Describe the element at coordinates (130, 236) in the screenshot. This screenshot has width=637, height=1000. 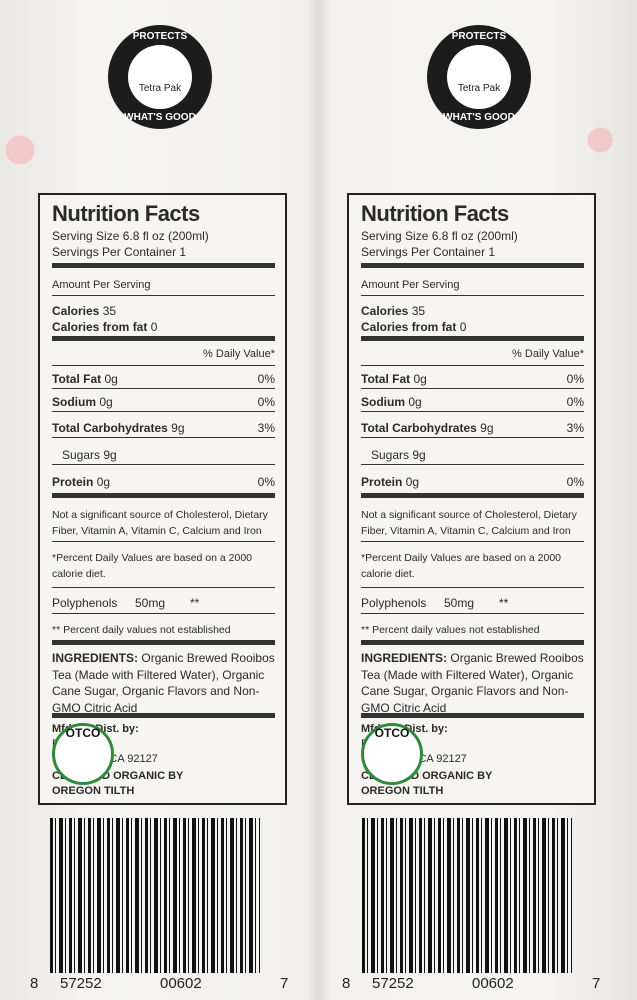
I see `serving-size: Serving Size 6.8 fl oz (200ml)` at that location.